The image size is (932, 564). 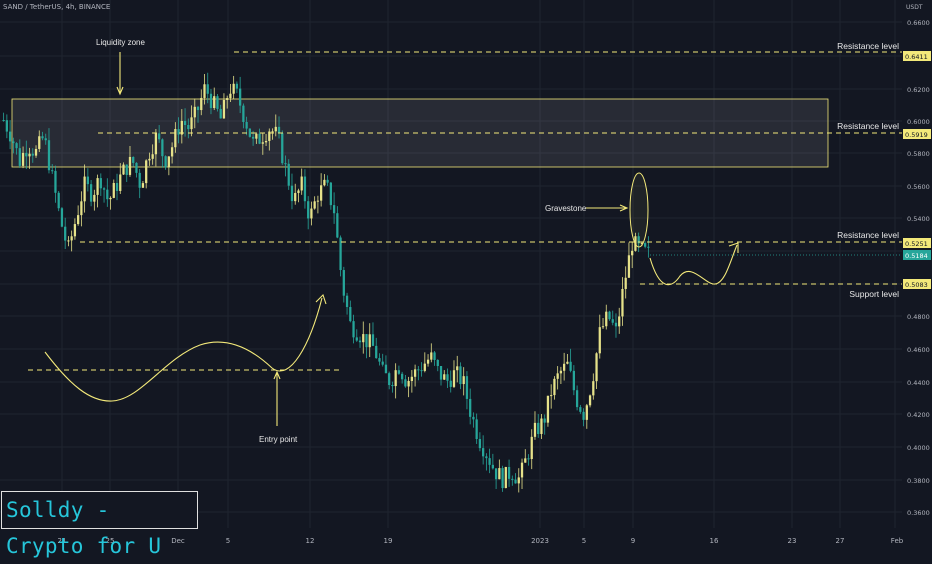 I want to click on time-tick-label: 23, so click(x=792, y=541).